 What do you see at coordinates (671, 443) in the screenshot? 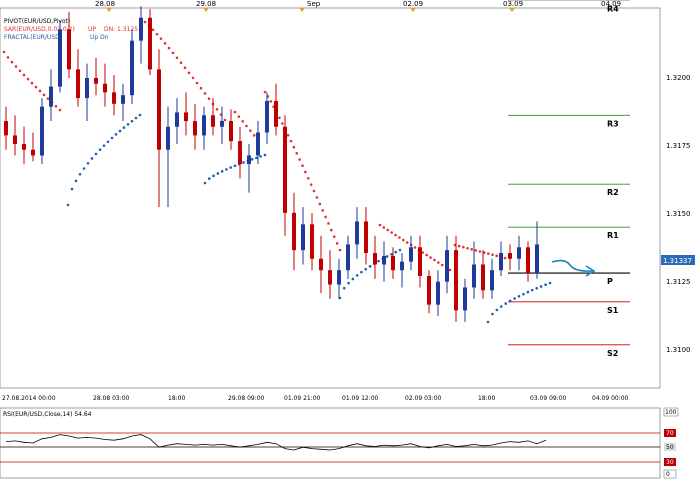
I see `rsi-axis: 100 70 50 30 0` at bounding box center [671, 443].